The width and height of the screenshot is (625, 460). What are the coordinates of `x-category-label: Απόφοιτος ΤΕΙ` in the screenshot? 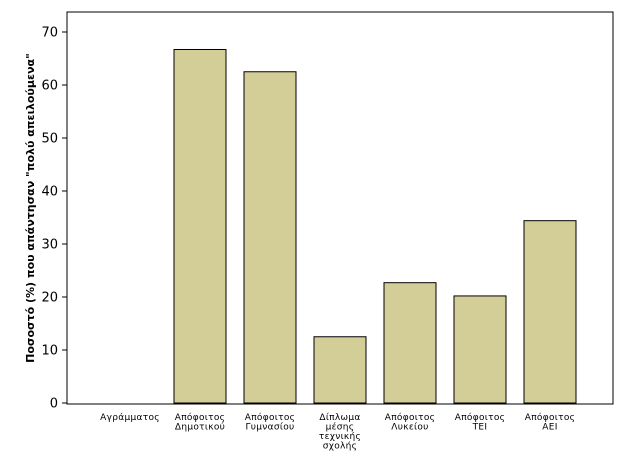 It's located at (480, 422).